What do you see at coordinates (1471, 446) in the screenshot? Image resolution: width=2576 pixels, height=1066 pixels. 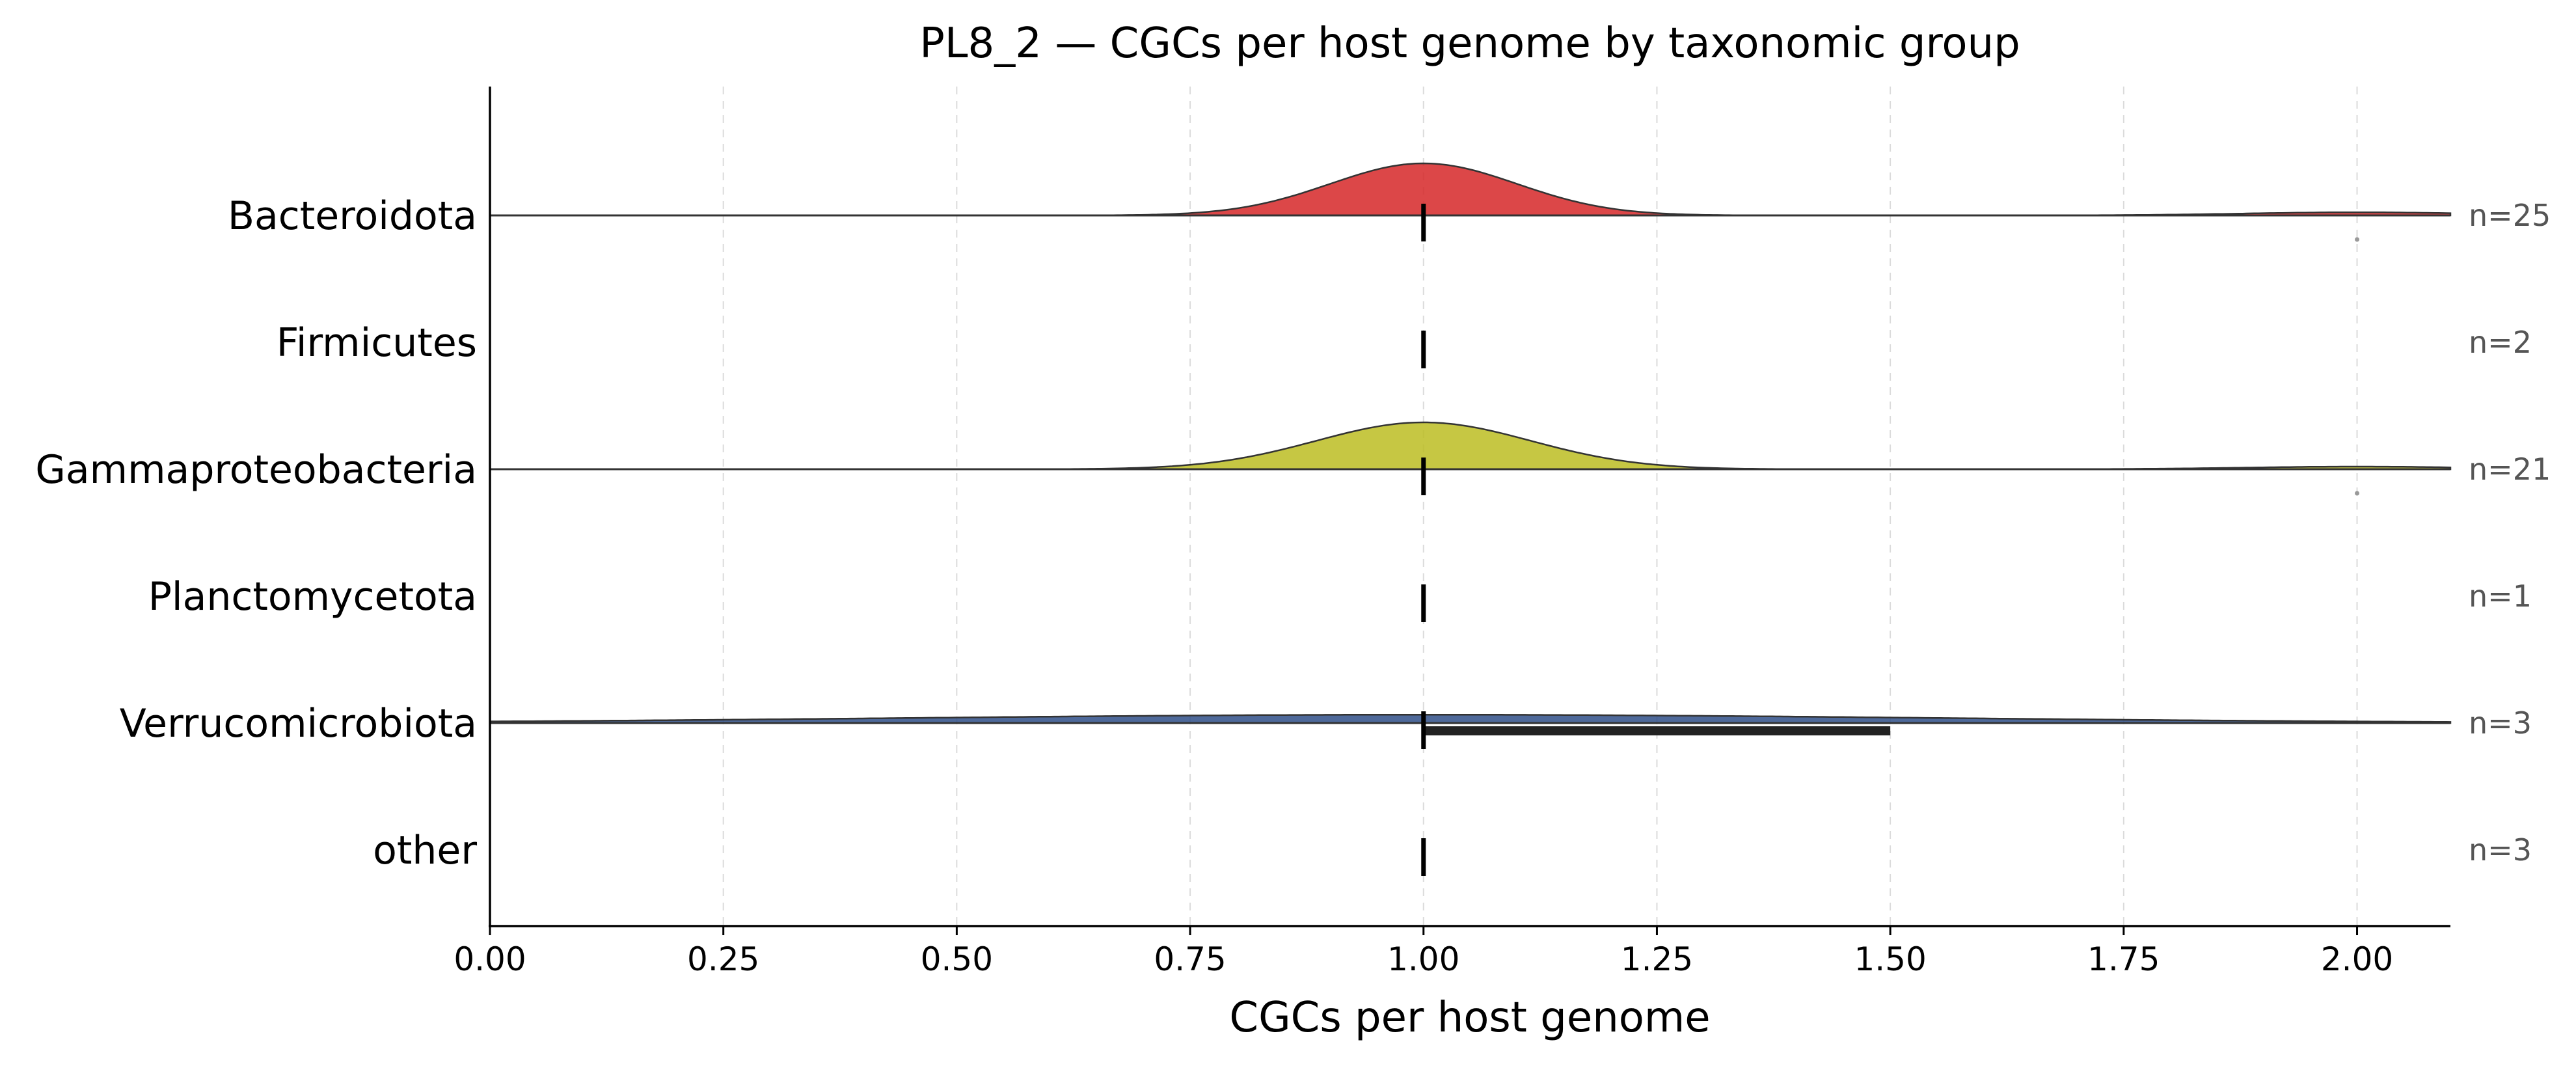 I see `ridge-gammaproteobacteria` at bounding box center [1471, 446].